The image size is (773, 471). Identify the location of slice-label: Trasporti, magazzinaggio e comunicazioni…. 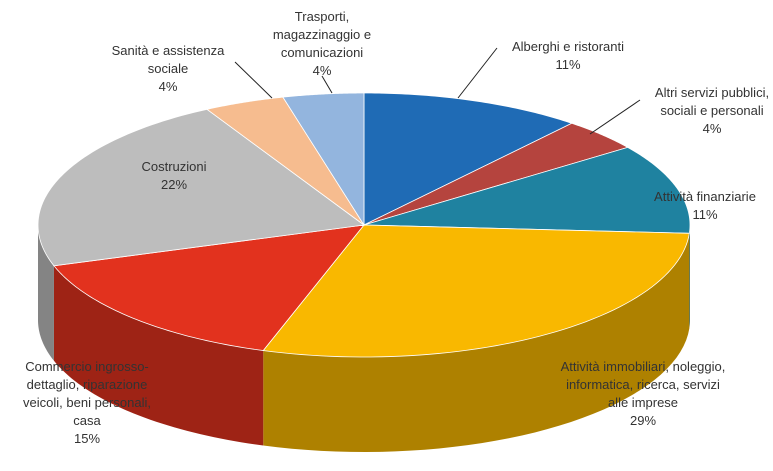
(322, 44).